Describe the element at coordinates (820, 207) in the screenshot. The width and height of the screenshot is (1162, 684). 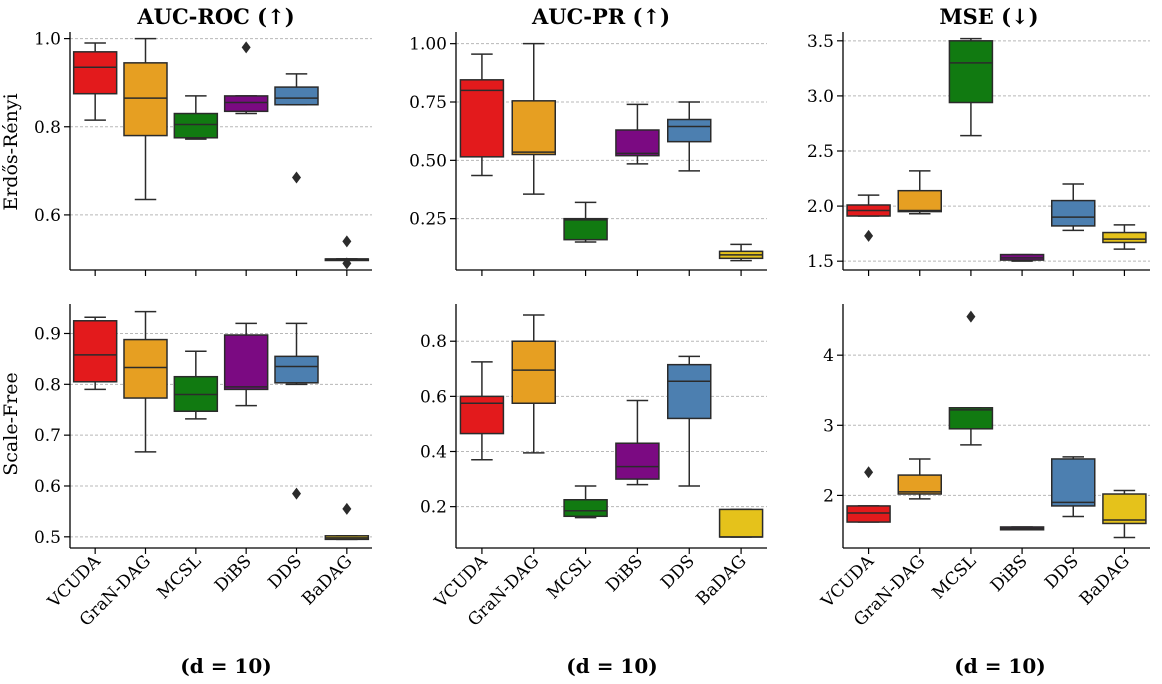
I see `y-tick-label: 2.0` at that location.